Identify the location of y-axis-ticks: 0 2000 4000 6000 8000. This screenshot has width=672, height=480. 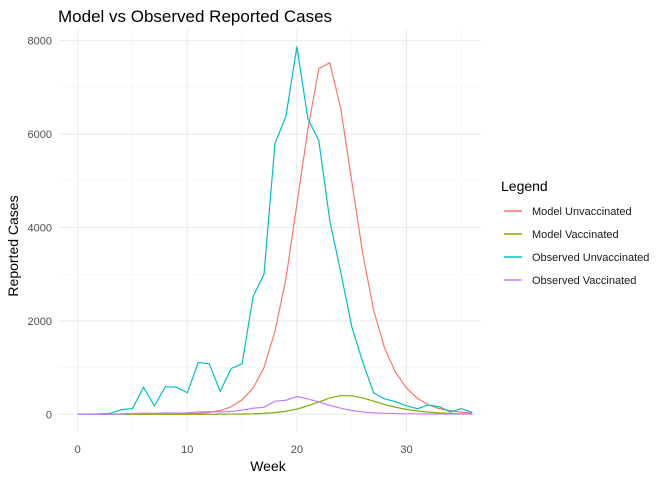
(40, 229).